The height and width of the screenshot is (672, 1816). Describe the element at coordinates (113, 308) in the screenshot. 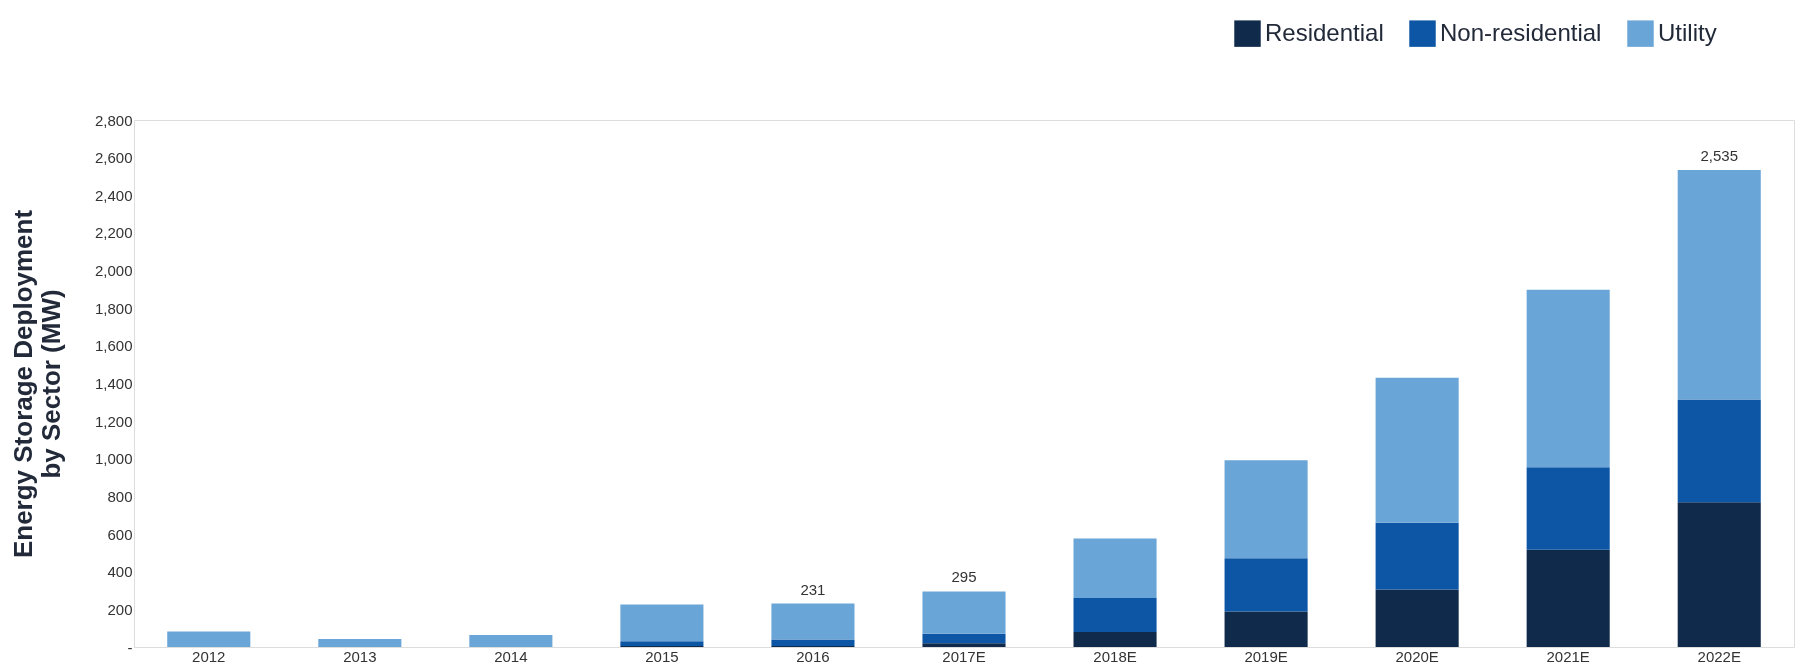

I see `y-tick-label: 1,800` at that location.